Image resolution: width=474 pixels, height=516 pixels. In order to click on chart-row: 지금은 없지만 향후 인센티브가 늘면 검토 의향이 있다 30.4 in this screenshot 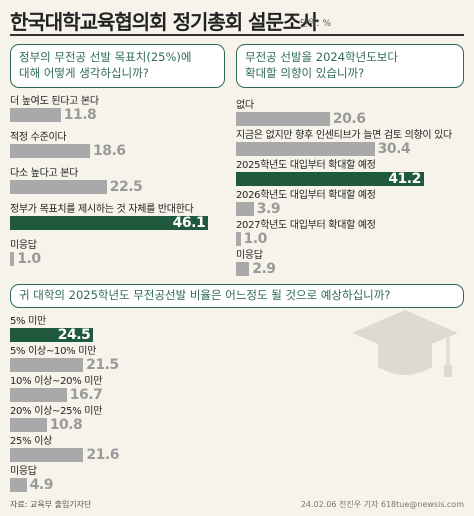, I will do `click(350, 141)`.